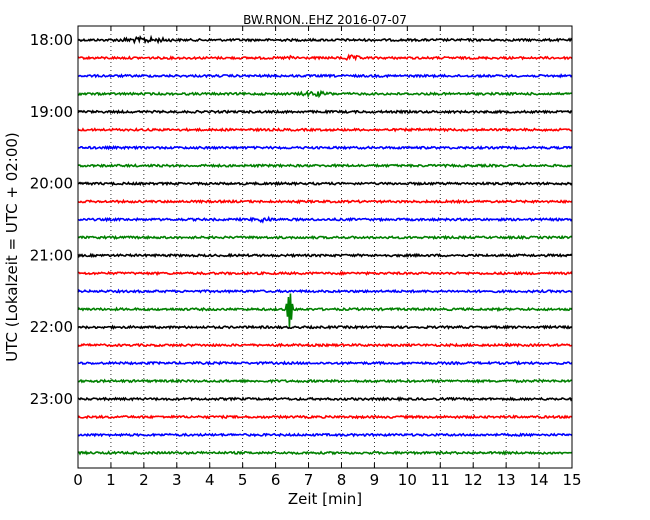  Describe the element at coordinates (51, 399) in the screenshot. I see `y-tick-label: 23:00` at that location.